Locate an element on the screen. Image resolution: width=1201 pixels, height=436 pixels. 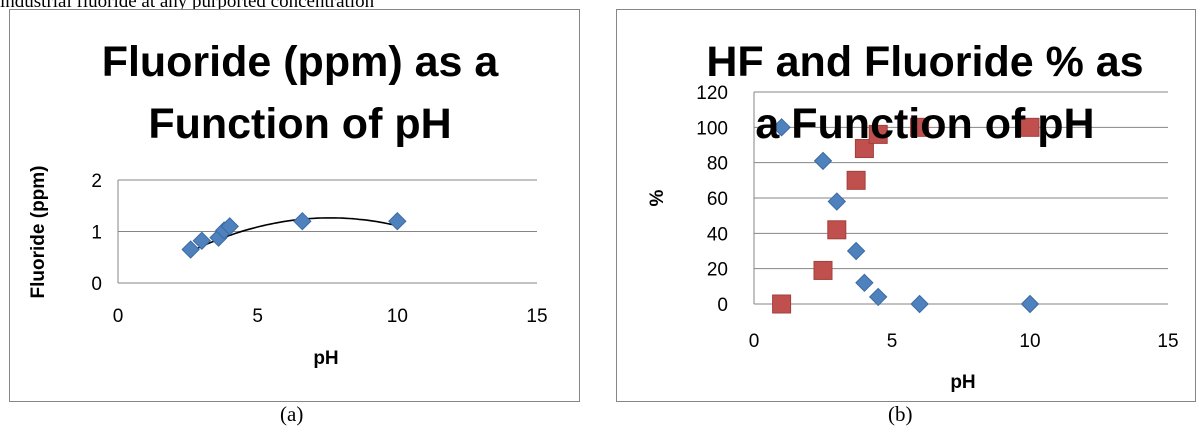
chart-title-line: a Function of pH is located at coordinates (924, 124).